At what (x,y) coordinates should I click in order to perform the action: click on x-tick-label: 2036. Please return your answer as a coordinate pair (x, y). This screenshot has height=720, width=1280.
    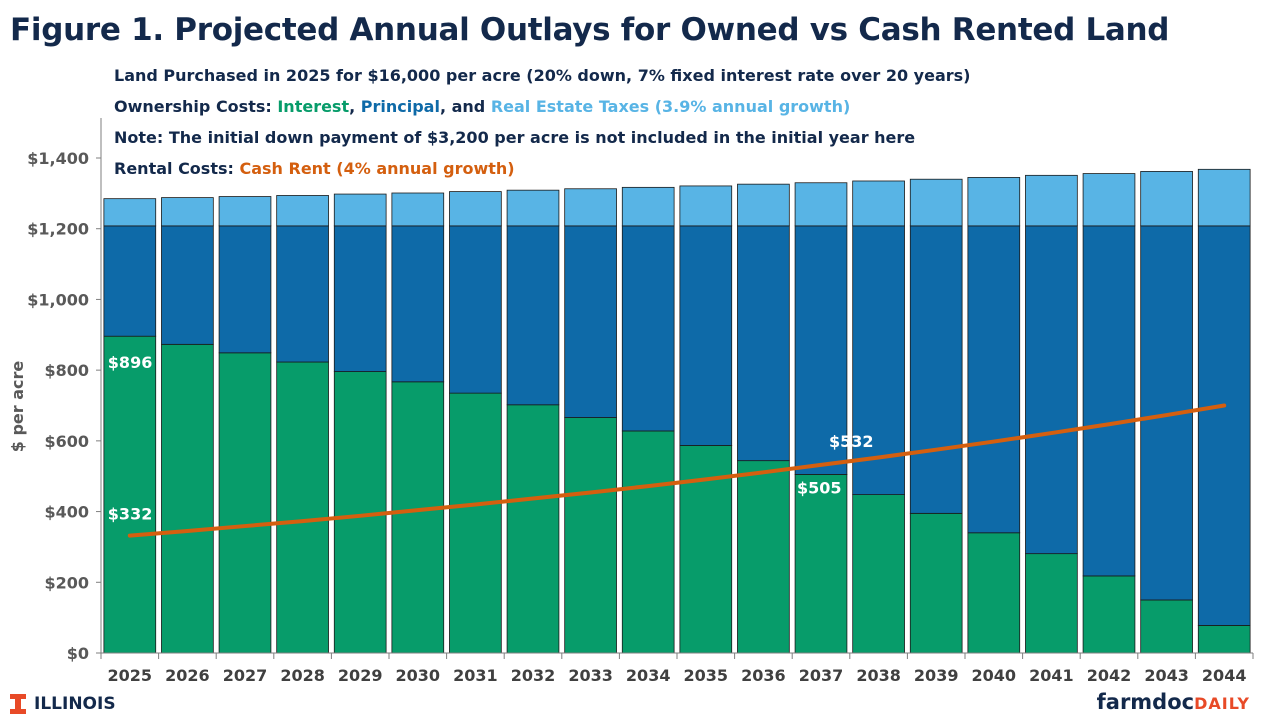
    Looking at the image, I should click on (763, 675).